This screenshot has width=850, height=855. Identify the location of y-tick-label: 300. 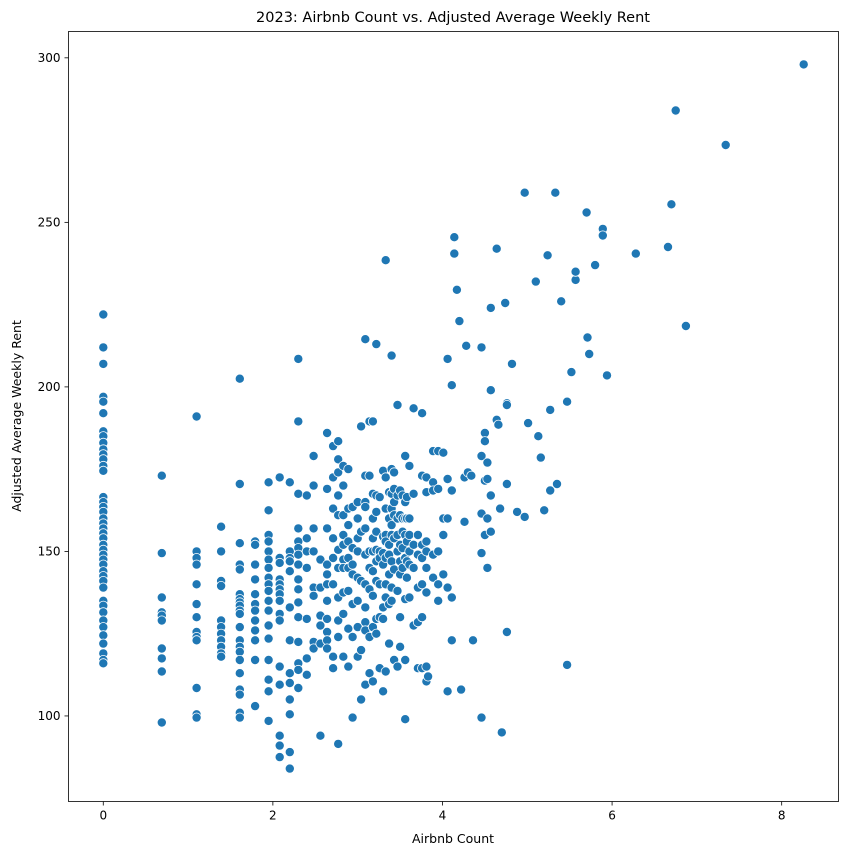
(49, 58).